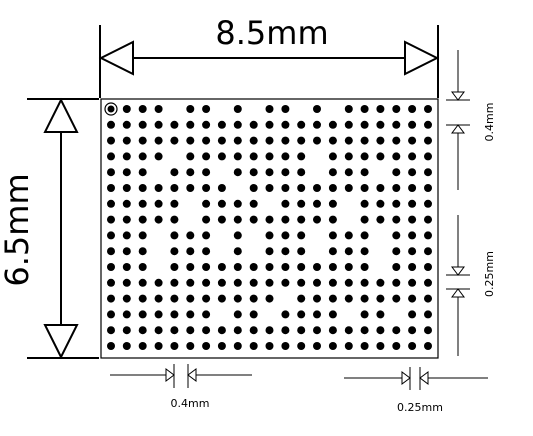 The image size is (533, 436). What do you see at coordinates (18, 229) in the screenshot?
I see `height-label: 6.5mm` at bounding box center [18, 229].